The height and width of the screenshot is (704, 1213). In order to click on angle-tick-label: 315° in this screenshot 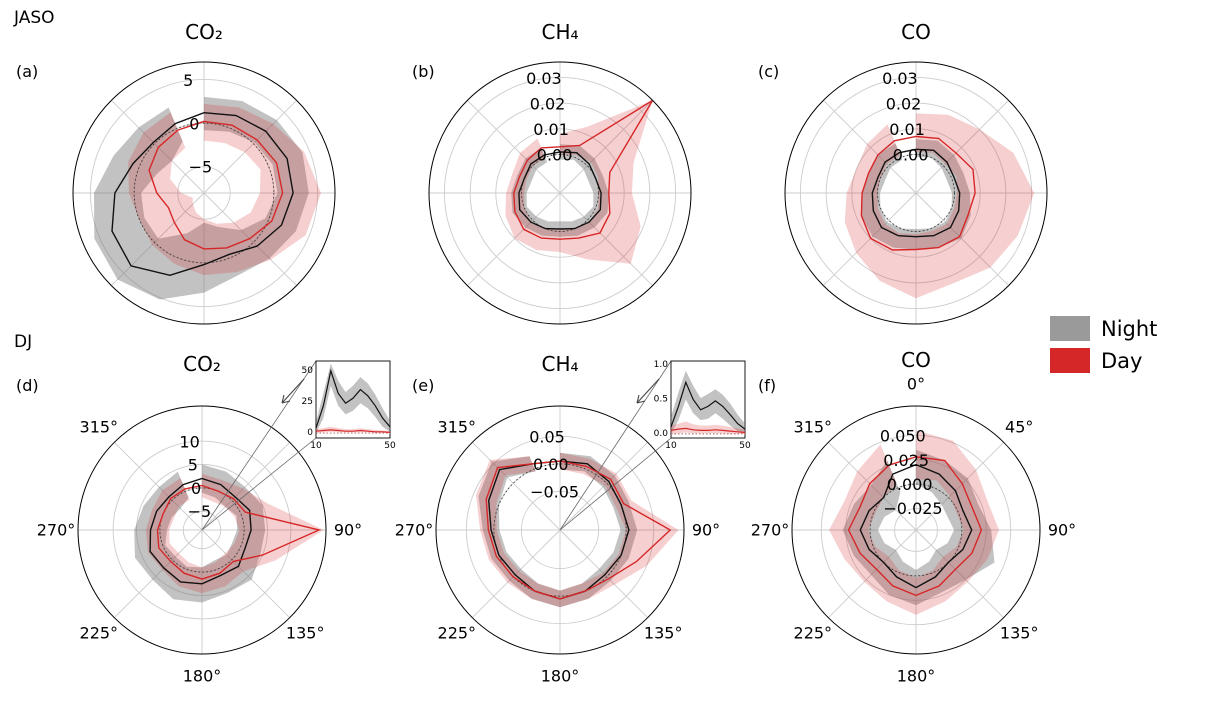, I will do `click(99, 426)`.